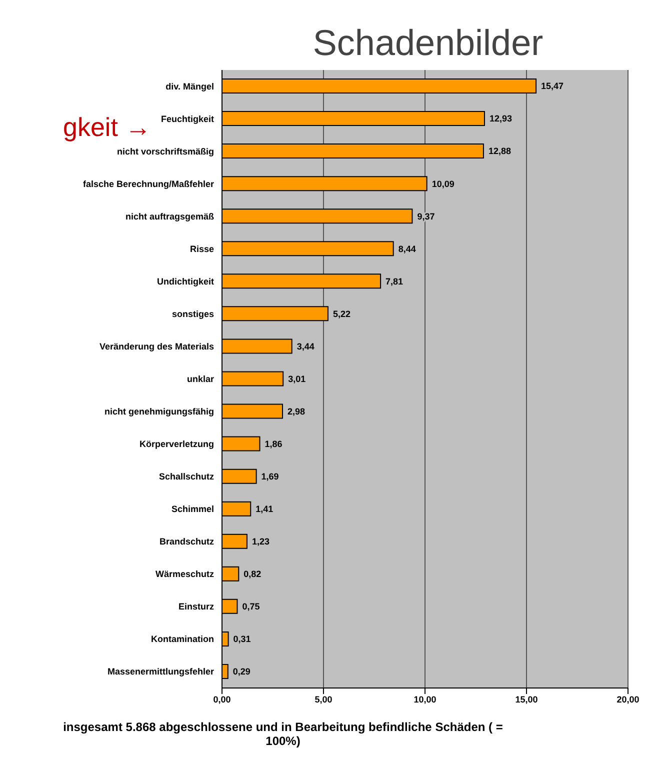 The image size is (654, 764). What do you see at coordinates (184, 574) in the screenshot?
I see `y-tick-label: Wärmeschutz` at bounding box center [184, 574].